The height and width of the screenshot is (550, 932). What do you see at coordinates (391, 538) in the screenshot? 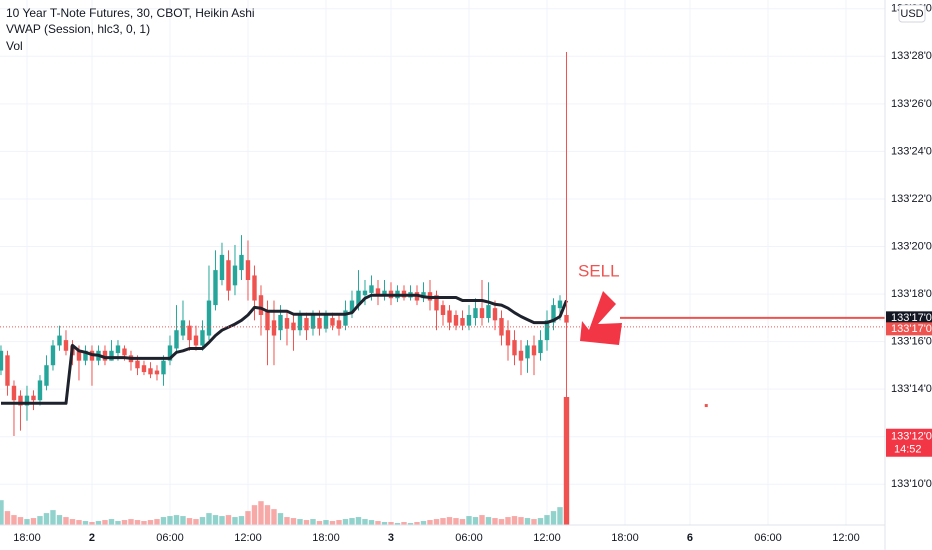
I see `x-tick-label: 3` at bounding box center [391, 538].